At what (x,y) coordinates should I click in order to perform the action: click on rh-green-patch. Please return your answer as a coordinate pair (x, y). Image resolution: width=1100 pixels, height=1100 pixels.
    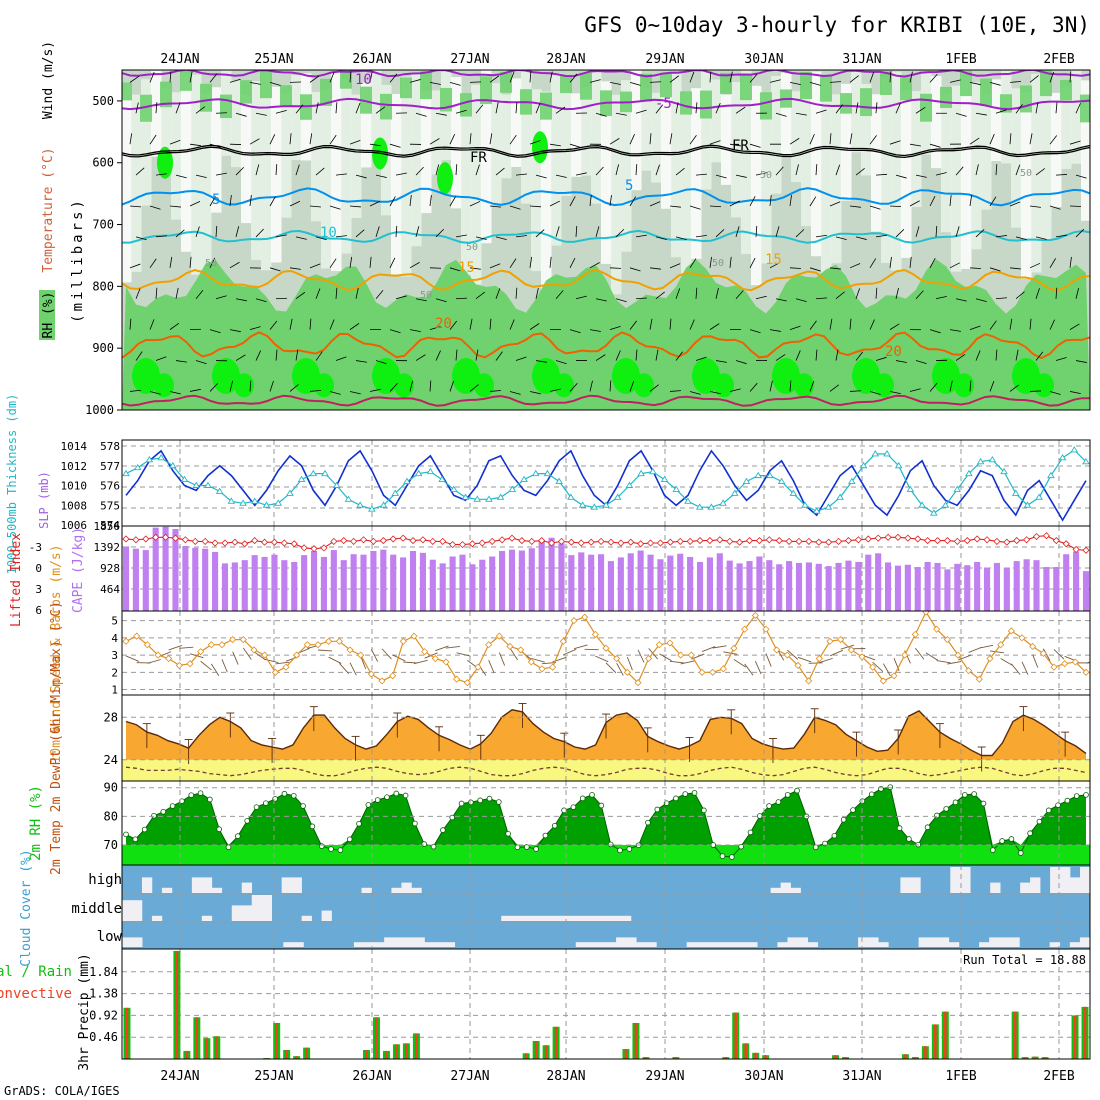
    Looking at the image, I should click on (1046, 83).